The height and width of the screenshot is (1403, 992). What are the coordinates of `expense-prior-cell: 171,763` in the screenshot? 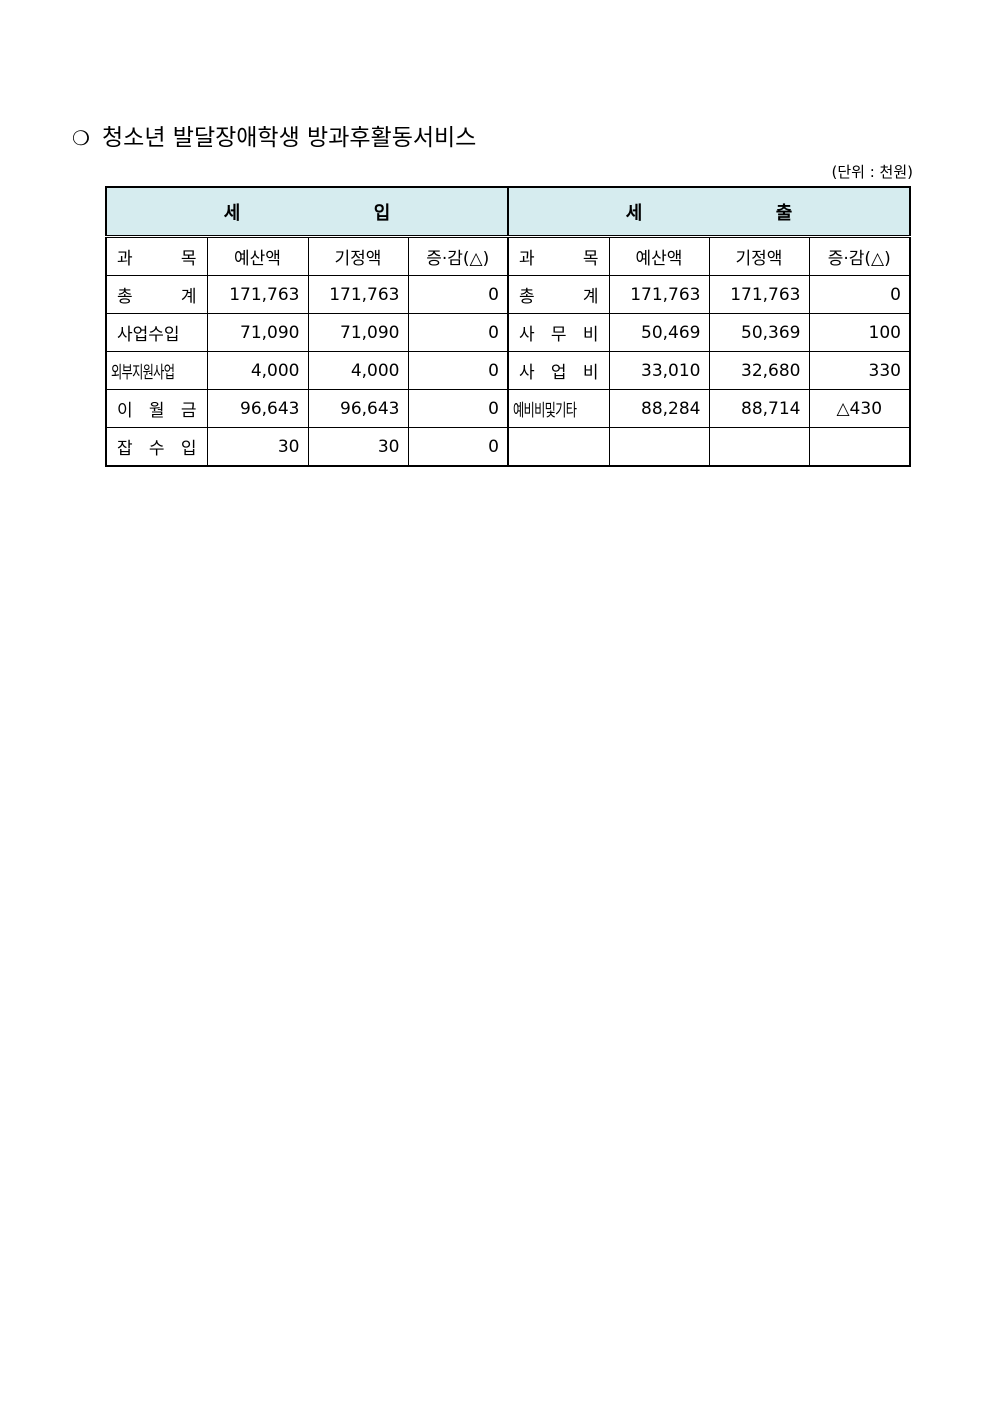 It's located at (759, 294).